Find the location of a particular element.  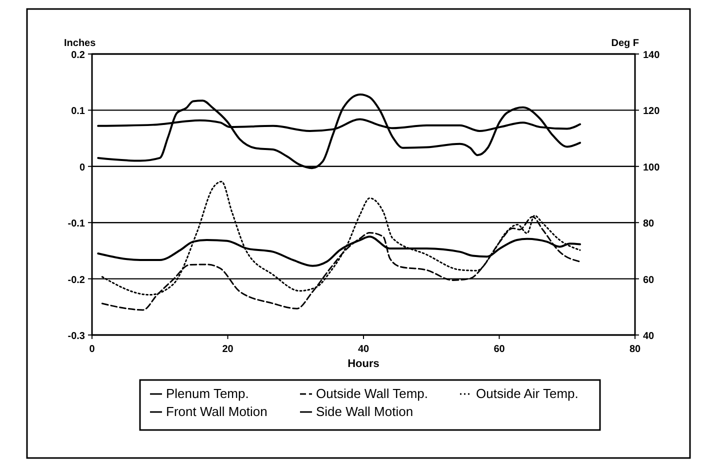

legend-label: Outside Air Temp. is located at coordinates (527, 393).